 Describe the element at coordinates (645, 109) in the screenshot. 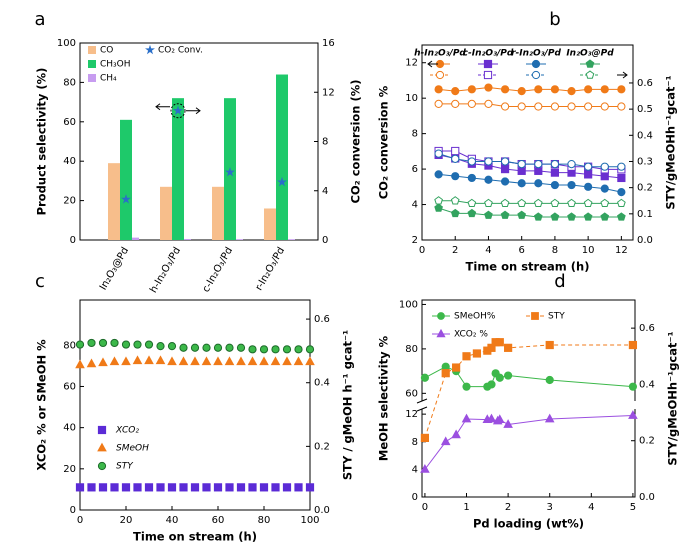

I see `y2-tick-label: 0.5` at that location.